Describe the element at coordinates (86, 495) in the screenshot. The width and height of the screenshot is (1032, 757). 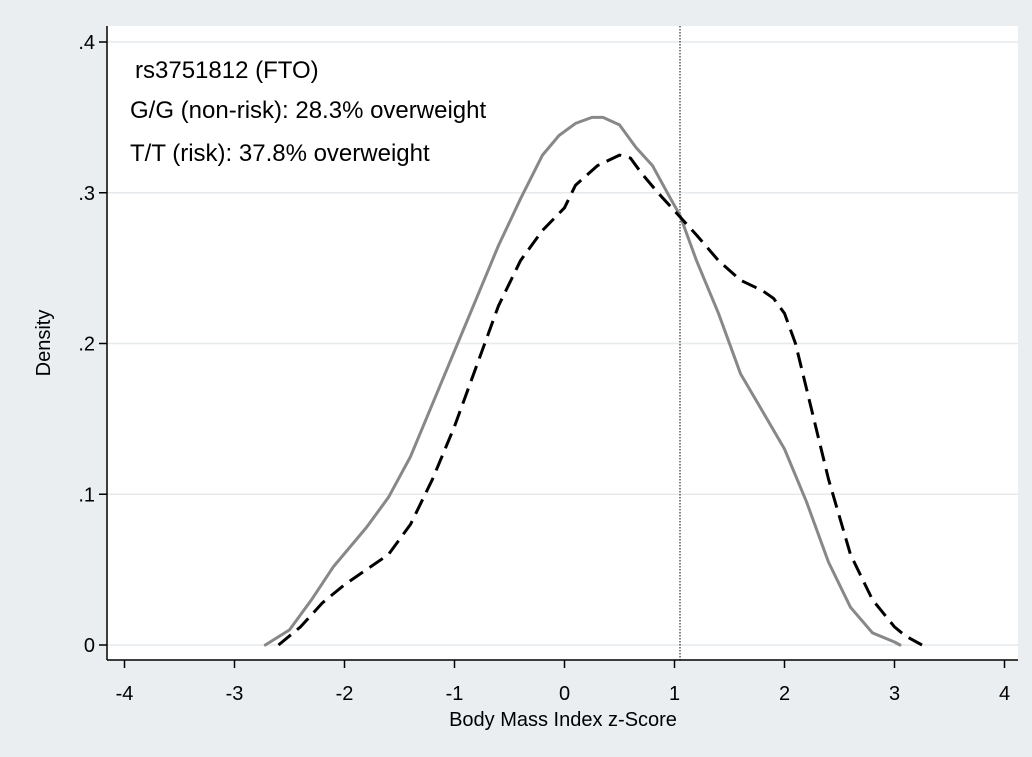
I see `y-tick-label: .1` at that location.